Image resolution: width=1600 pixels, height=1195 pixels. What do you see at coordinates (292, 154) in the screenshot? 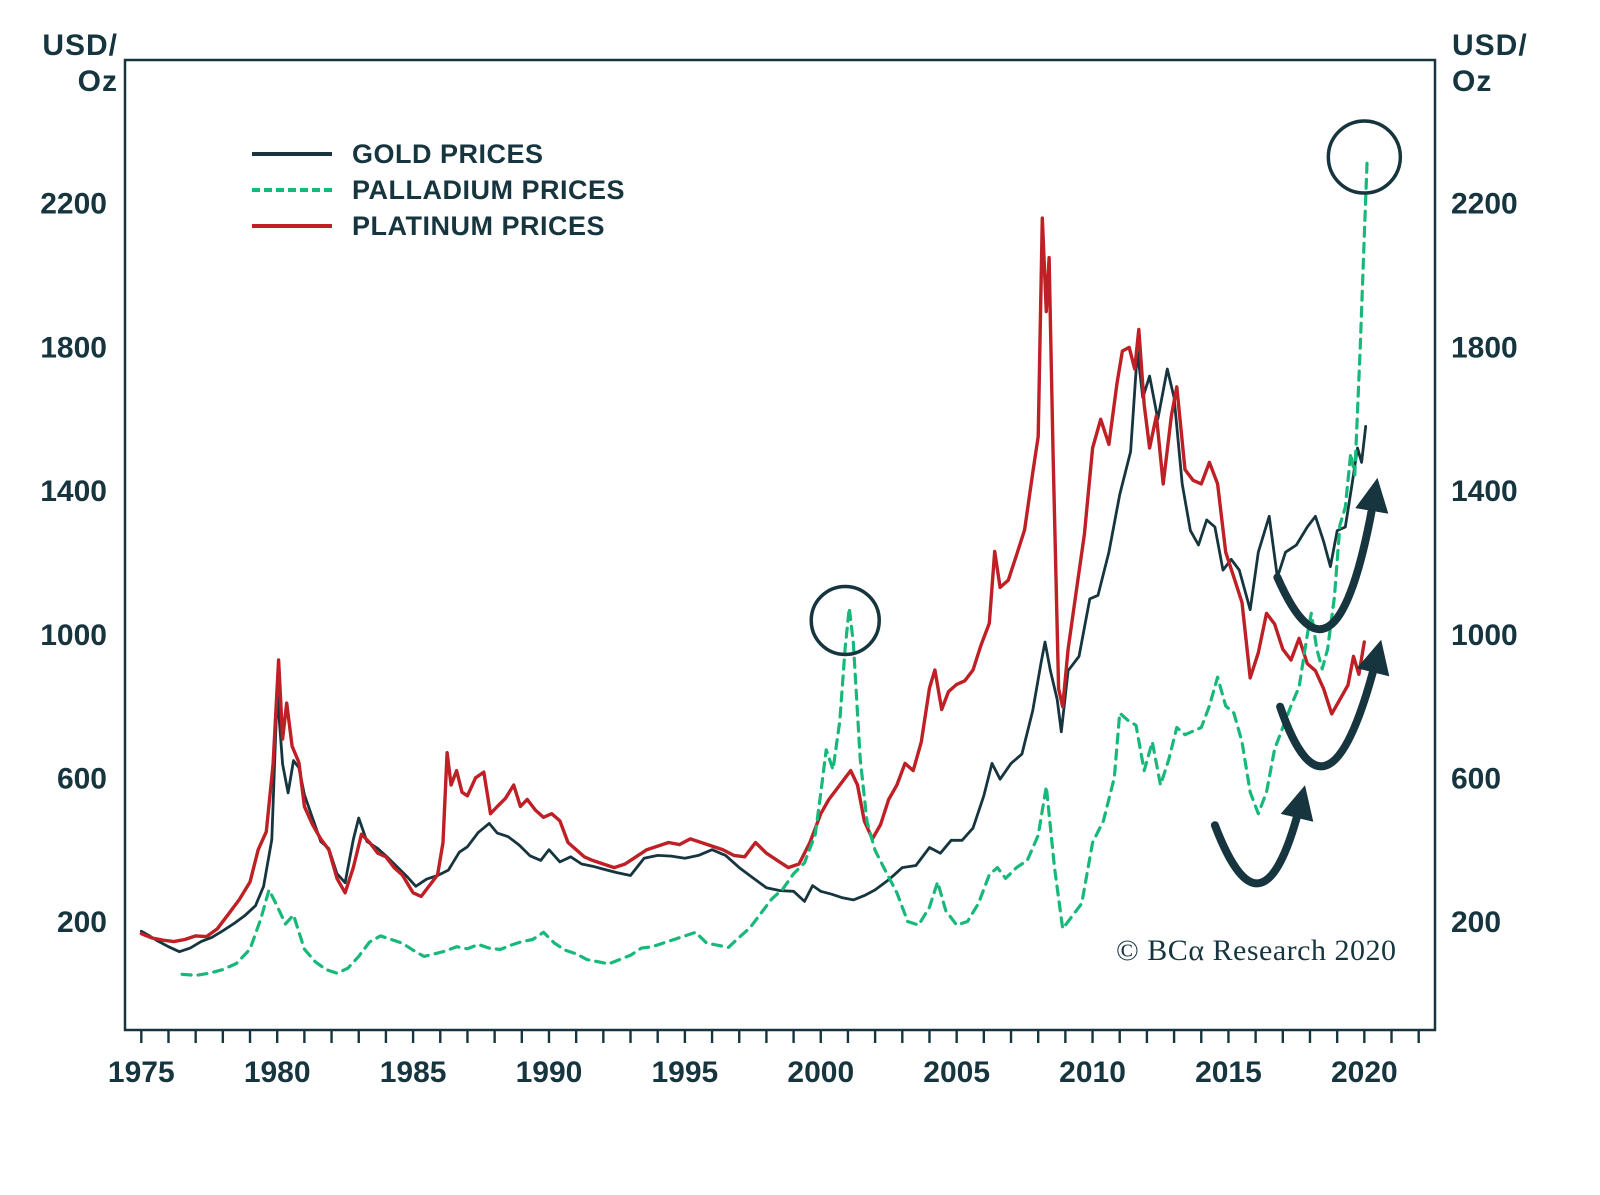
I see `gold-line-swatch` at bounding box center [292, 154].